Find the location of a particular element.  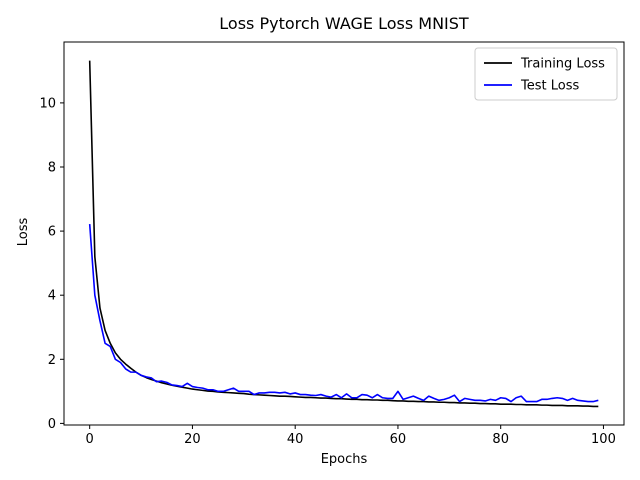

y-axis-ticks: 0 2 4 6 8 10 is located at coordinates (51, 264).